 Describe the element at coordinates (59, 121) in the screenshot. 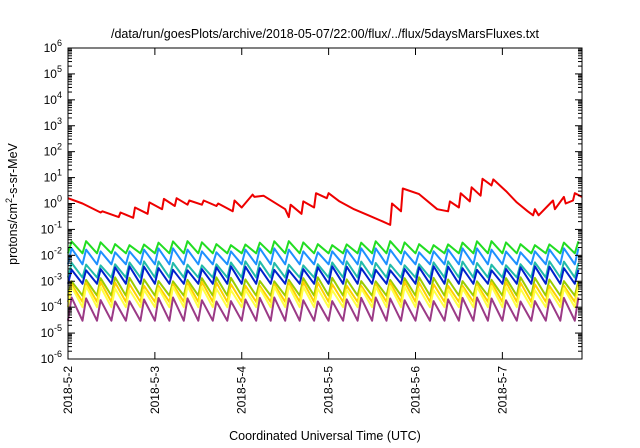

I see `y-tick-exp: 3` at that location.